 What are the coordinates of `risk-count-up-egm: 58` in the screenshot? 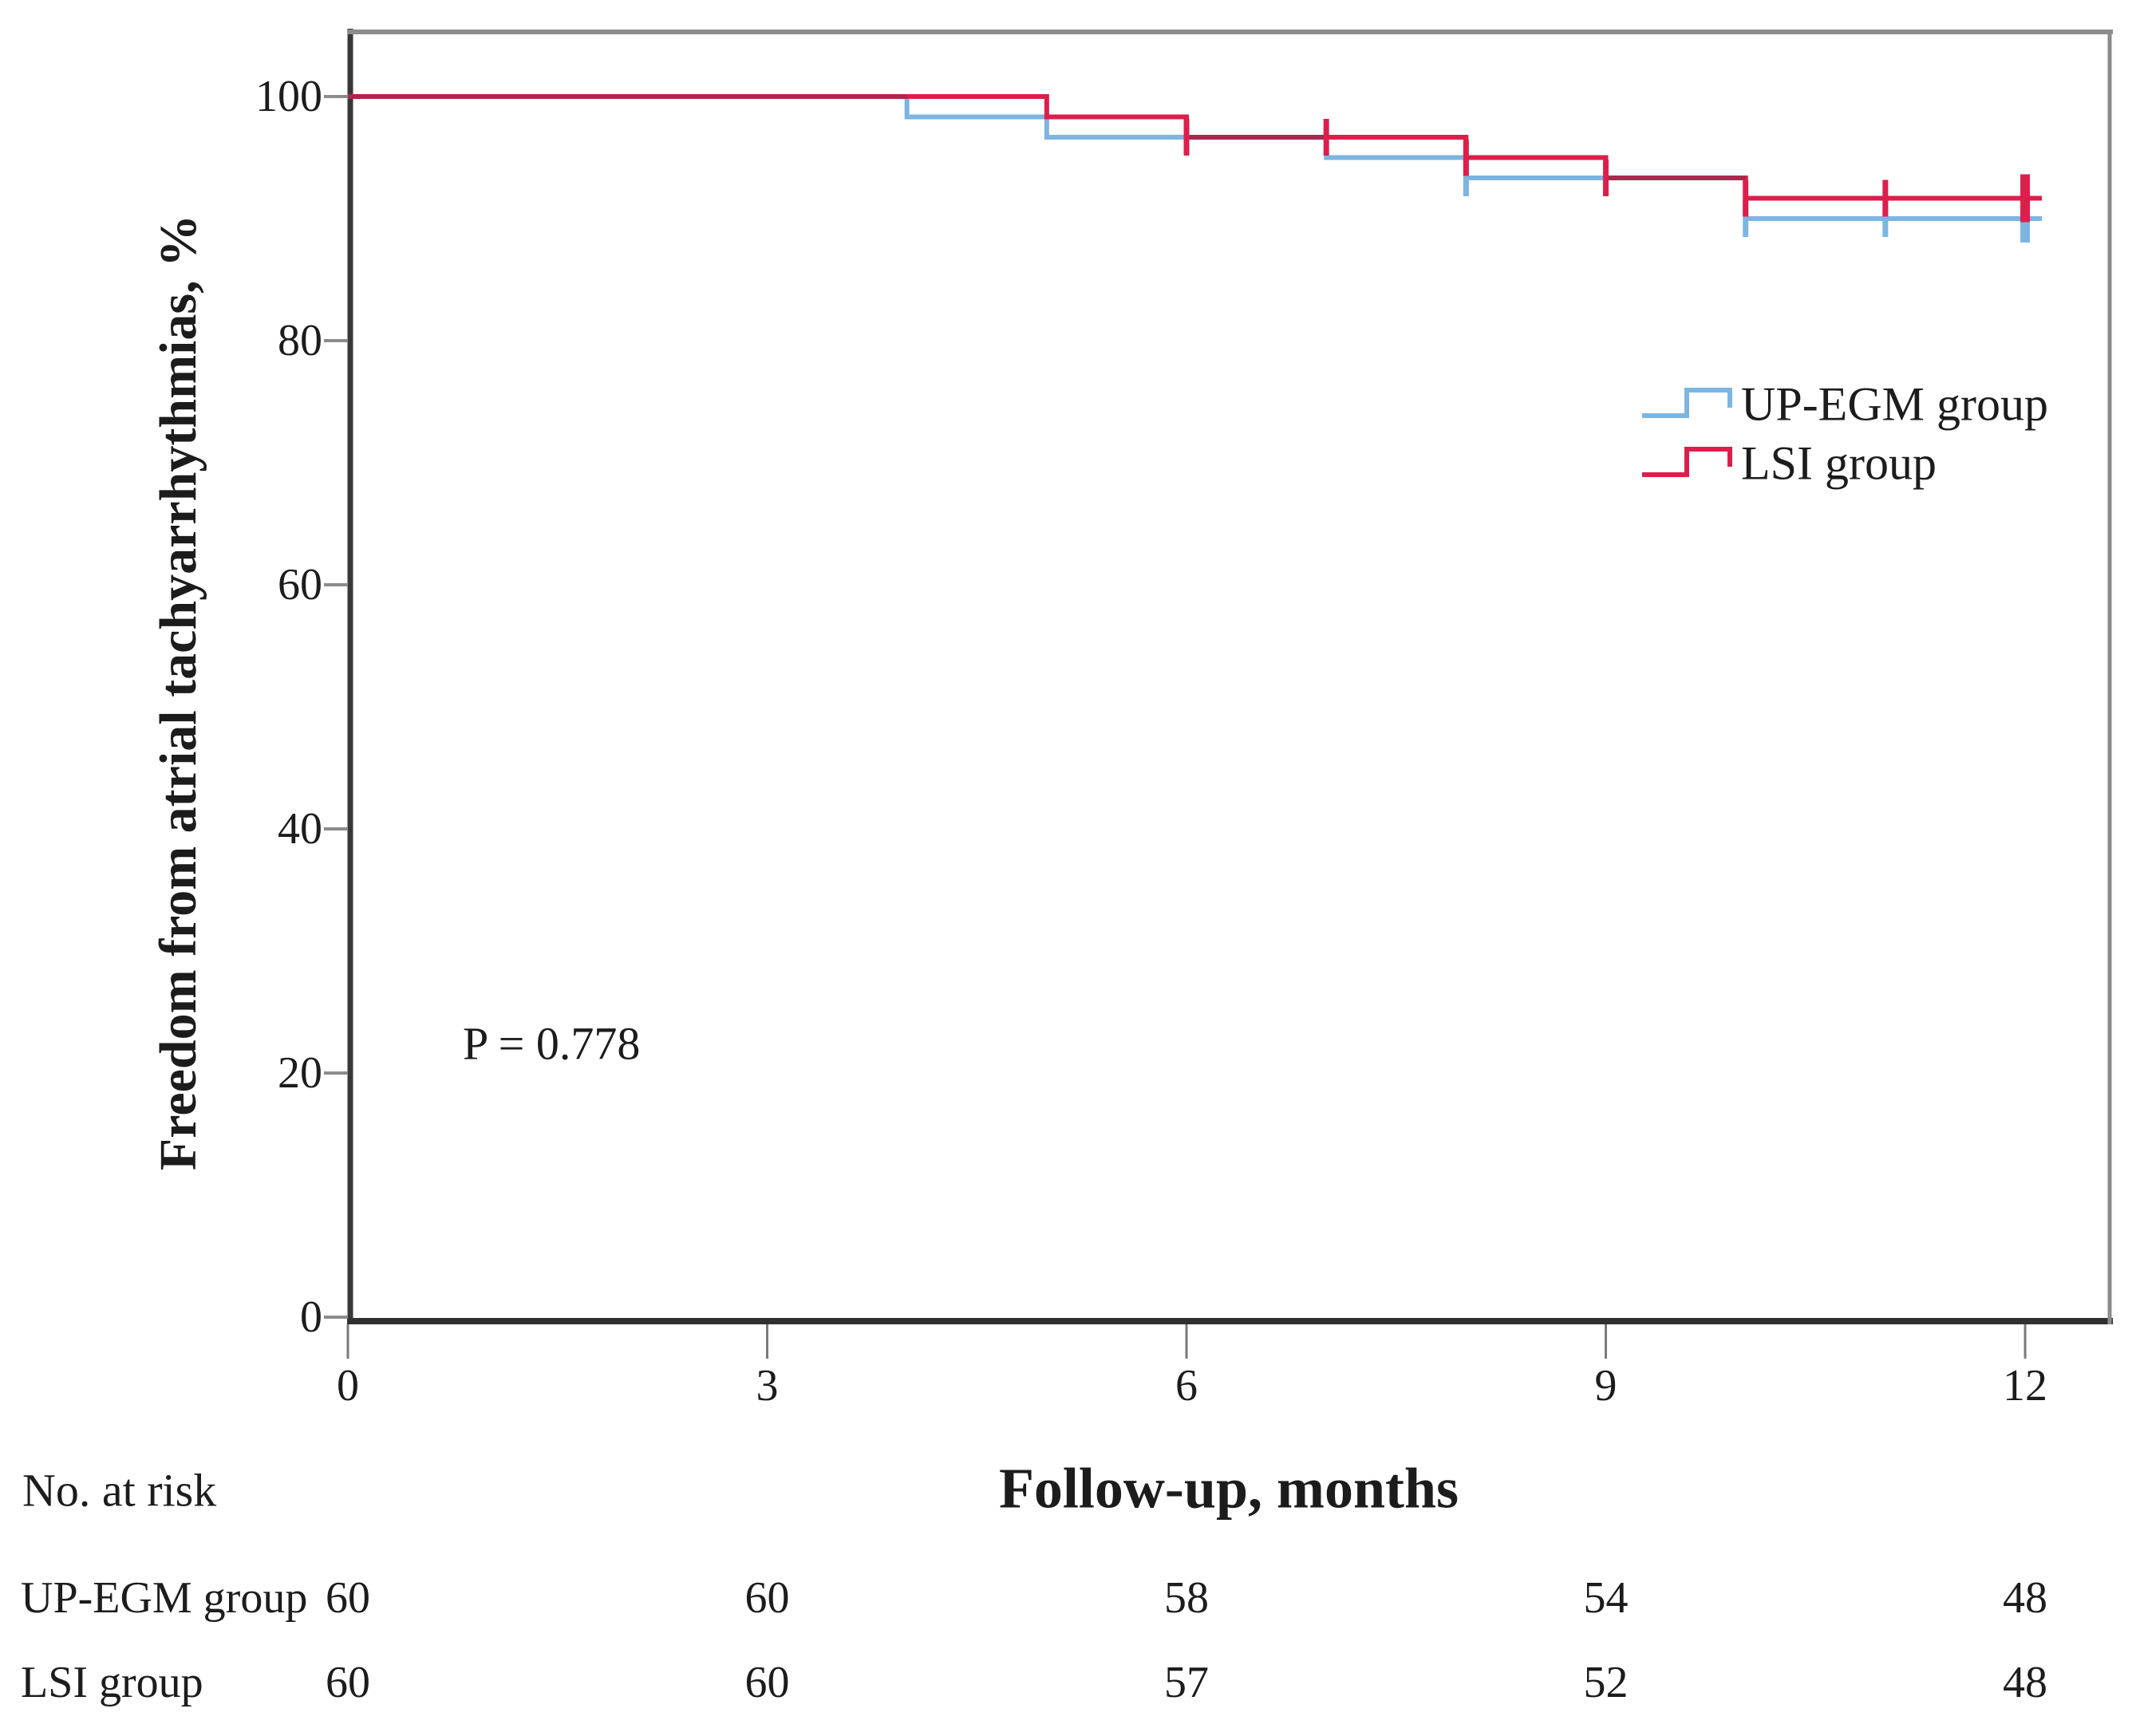 It's located at (1187, 1598).